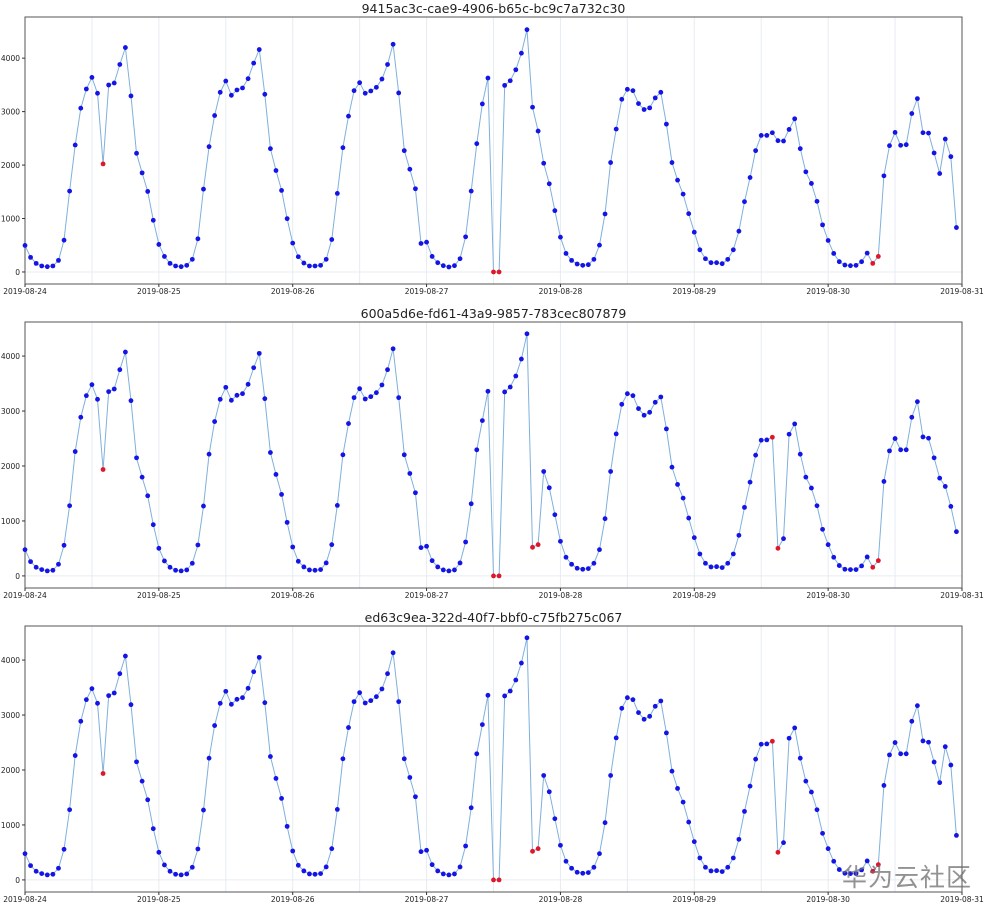 The height and width of the screenshot is (916, 991). Describe the element at coordinates (828, 595) in the screenshot. I see `x-tick-label: 2019-08-30` at that location.